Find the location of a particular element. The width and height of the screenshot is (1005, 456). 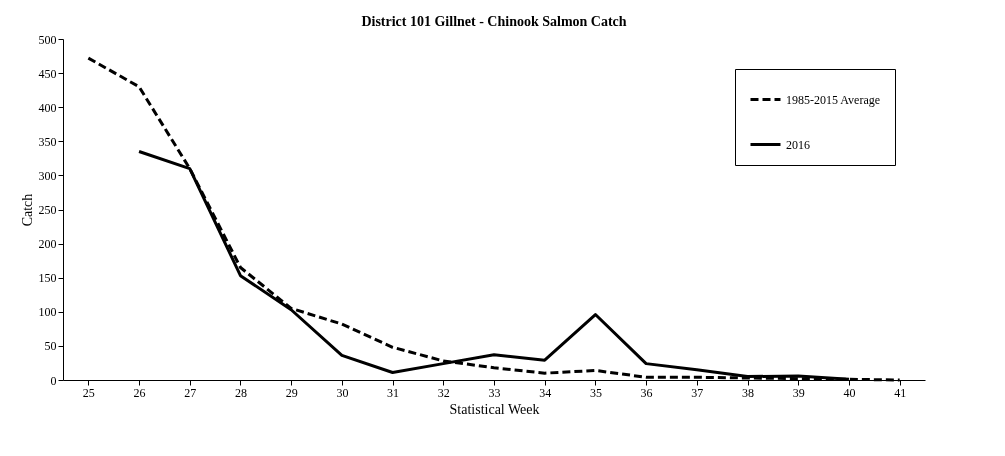

y-tick-label: 100 is located at coordinates (47, 312).